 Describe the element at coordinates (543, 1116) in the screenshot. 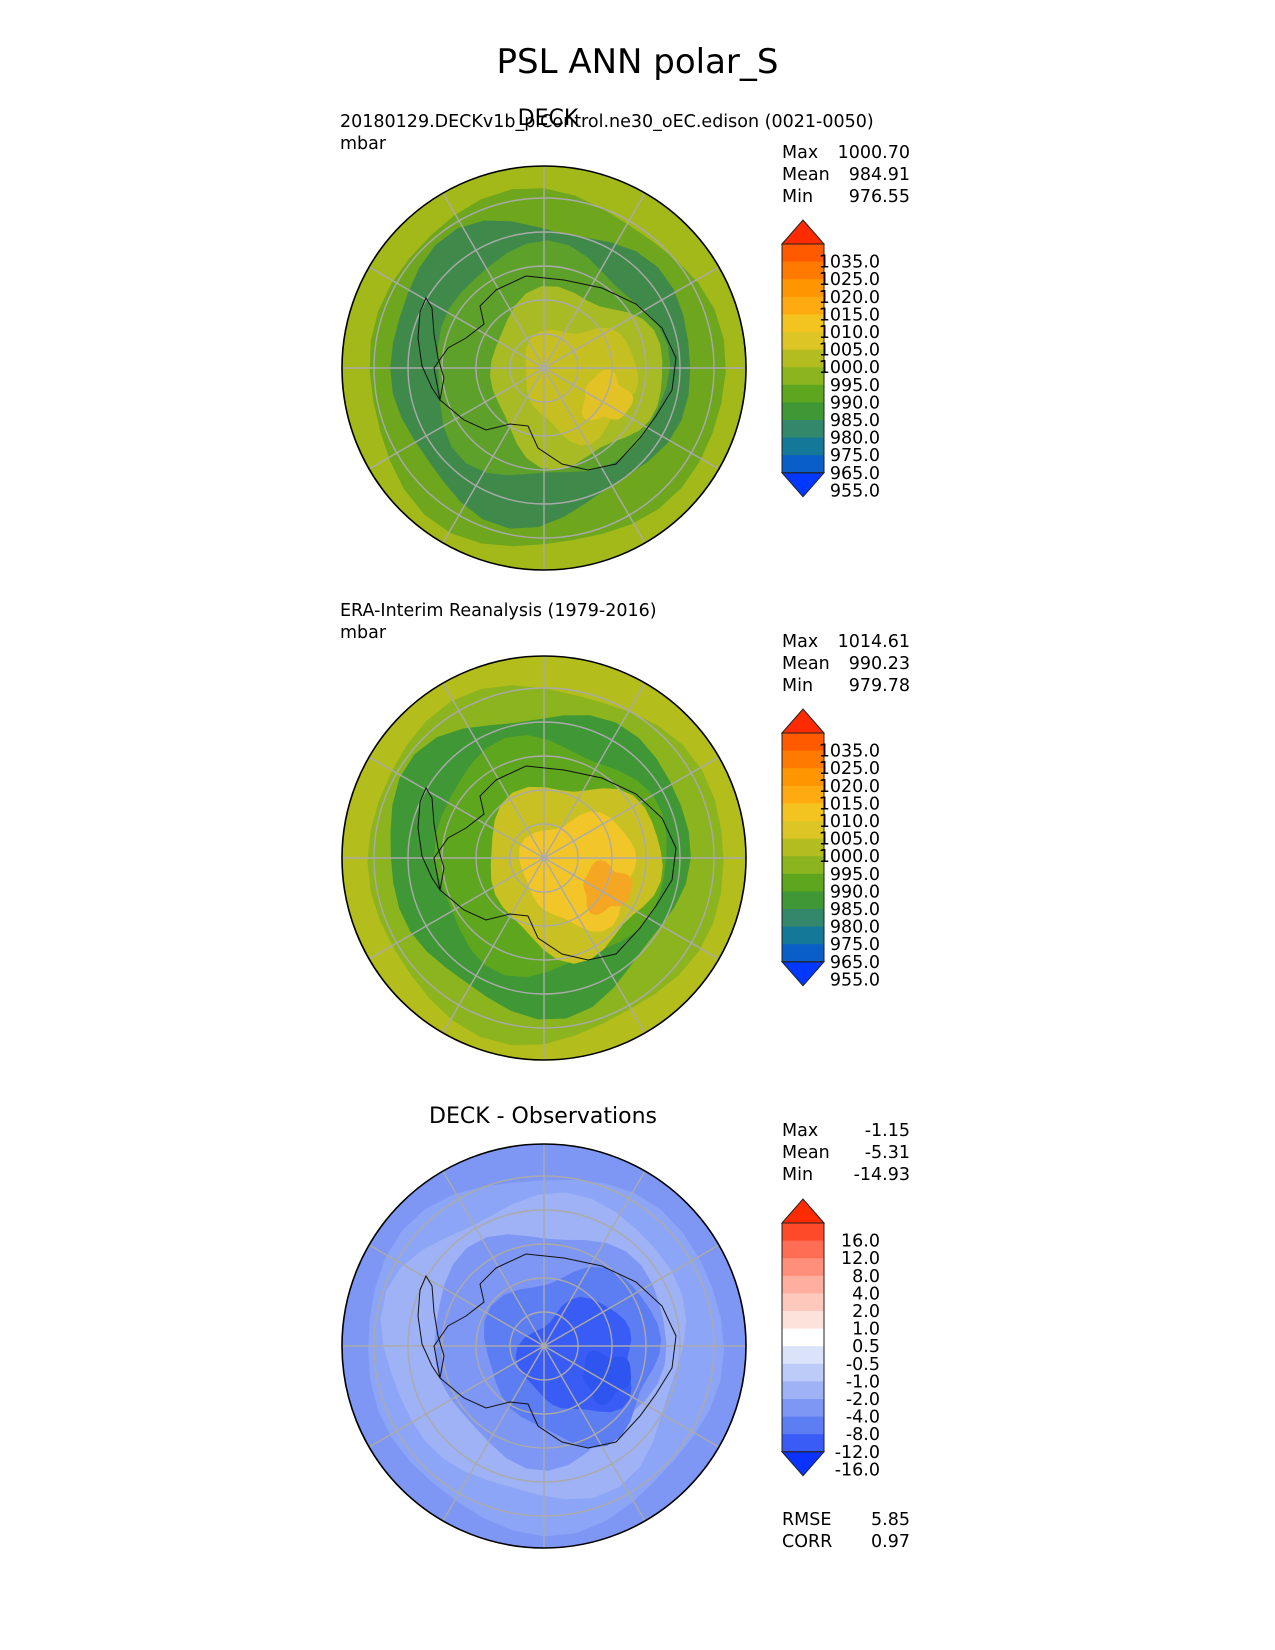

I see `panel3-title: DECK - Observations` at that location.